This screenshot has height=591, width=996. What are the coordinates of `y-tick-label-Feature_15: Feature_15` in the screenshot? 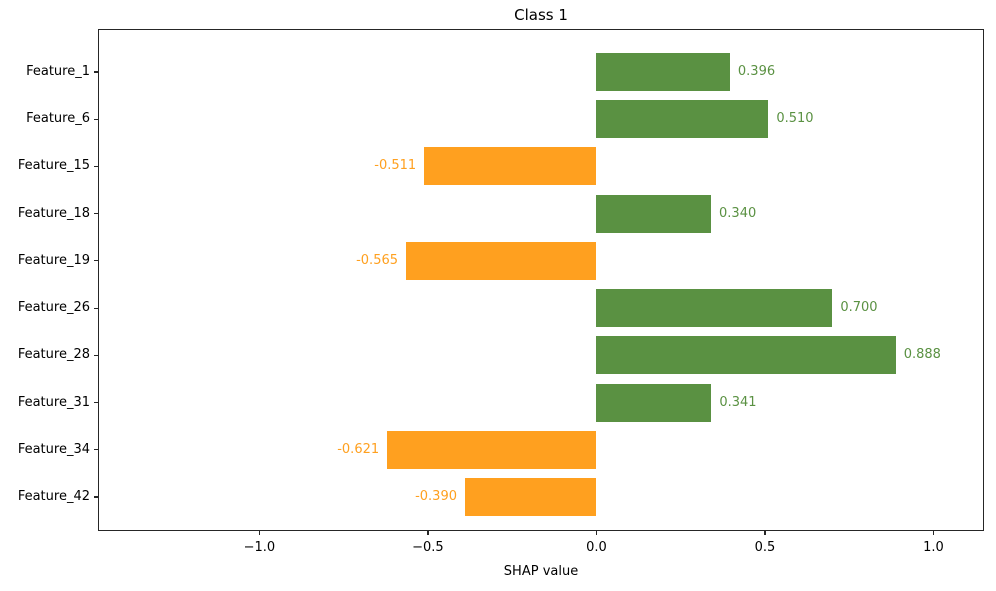 It's located at (53, 166).